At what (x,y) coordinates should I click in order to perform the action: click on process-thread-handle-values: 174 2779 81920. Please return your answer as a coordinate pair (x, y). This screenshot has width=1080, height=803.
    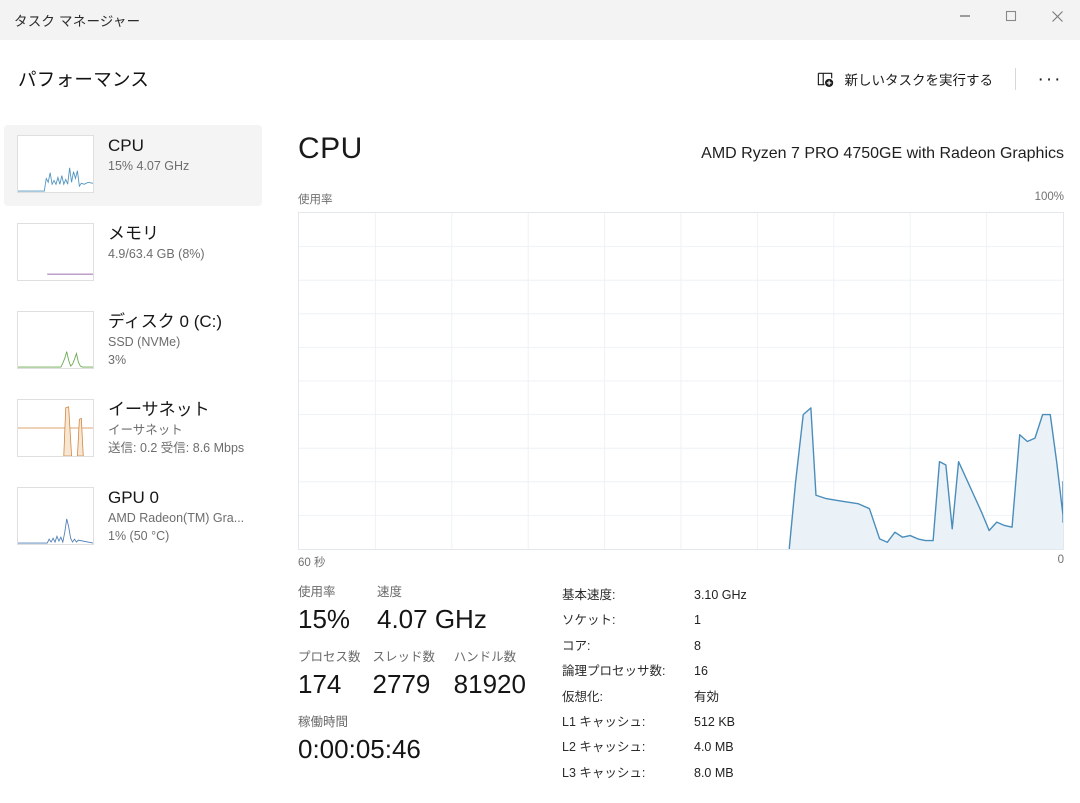
    Looking at the image, I should click on (423, 684).